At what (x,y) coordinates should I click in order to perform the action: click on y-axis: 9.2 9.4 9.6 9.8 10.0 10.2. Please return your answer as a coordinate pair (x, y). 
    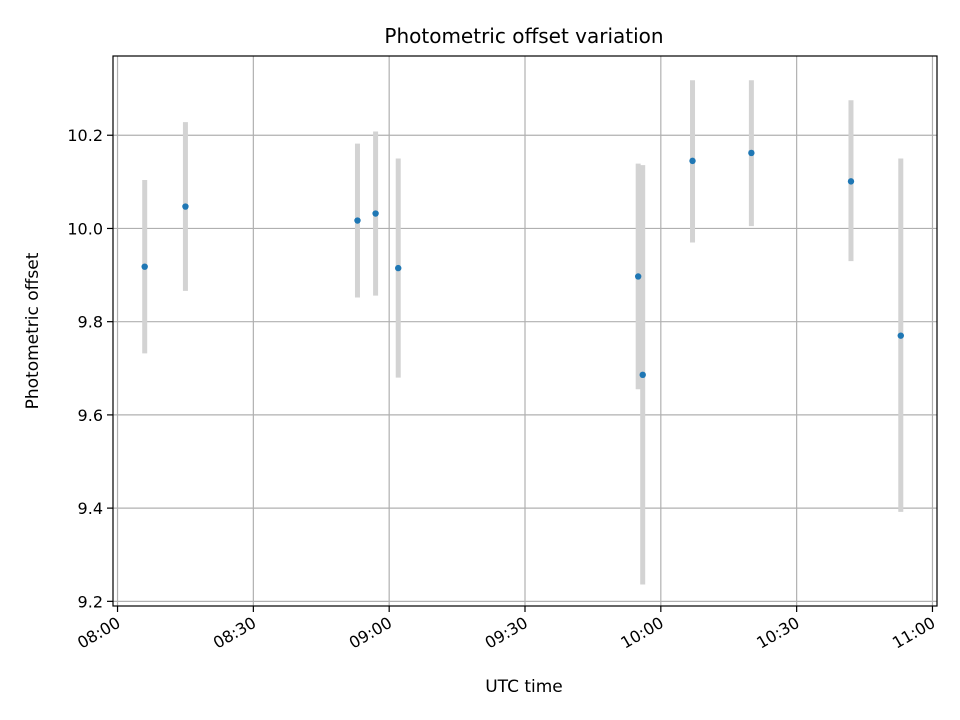
    Looking at the image, I should click on (90, 368).